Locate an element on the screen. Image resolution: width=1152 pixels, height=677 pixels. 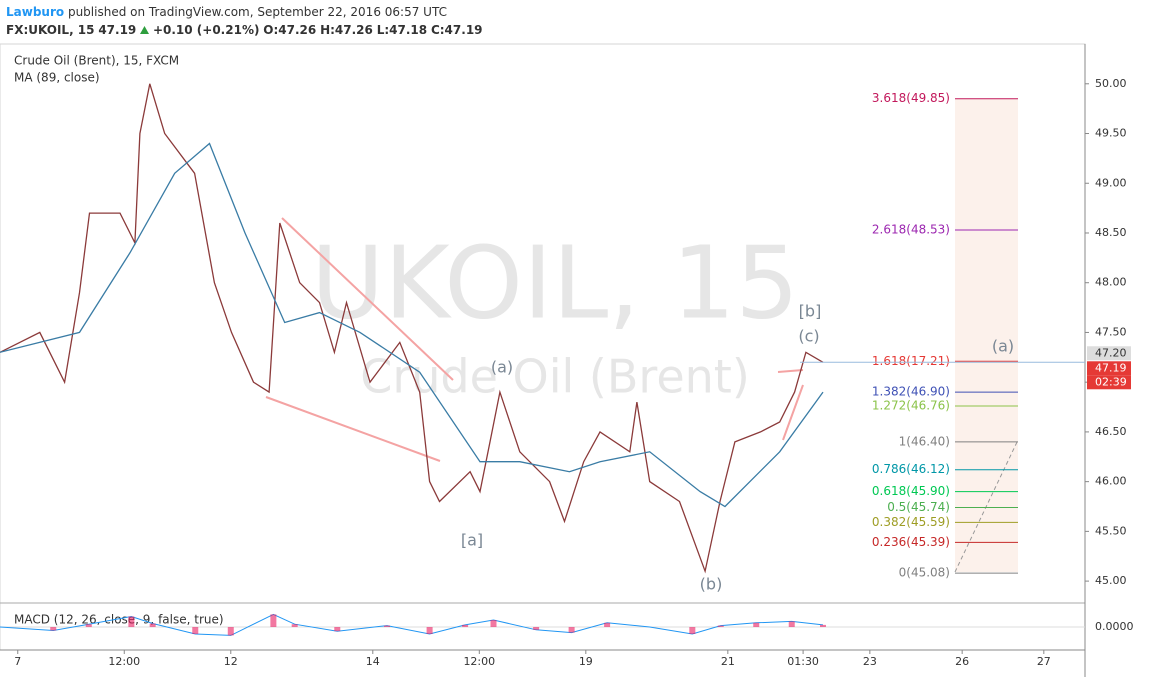
y-tick-label: 48.00 is located at coordinates (1111, 282).